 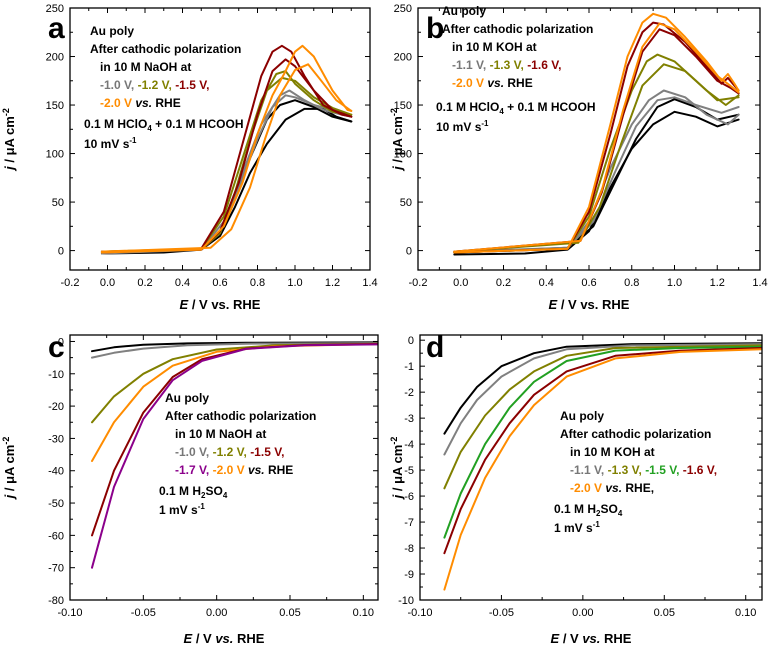 I want to click on x-tick-label: 0.10, so click(x=363, y=613).